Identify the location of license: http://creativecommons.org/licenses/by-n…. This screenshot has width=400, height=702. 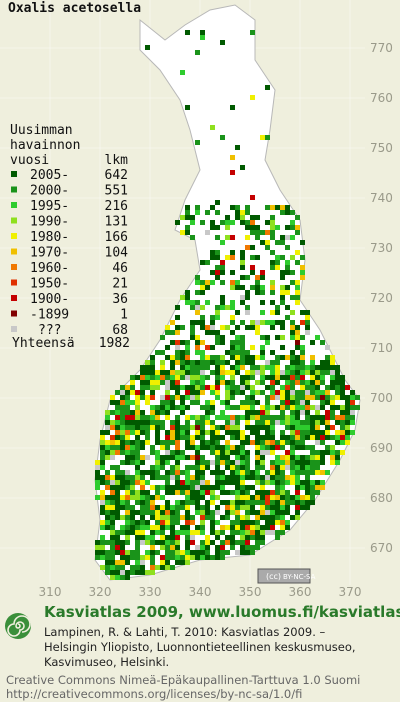
(154, 694).